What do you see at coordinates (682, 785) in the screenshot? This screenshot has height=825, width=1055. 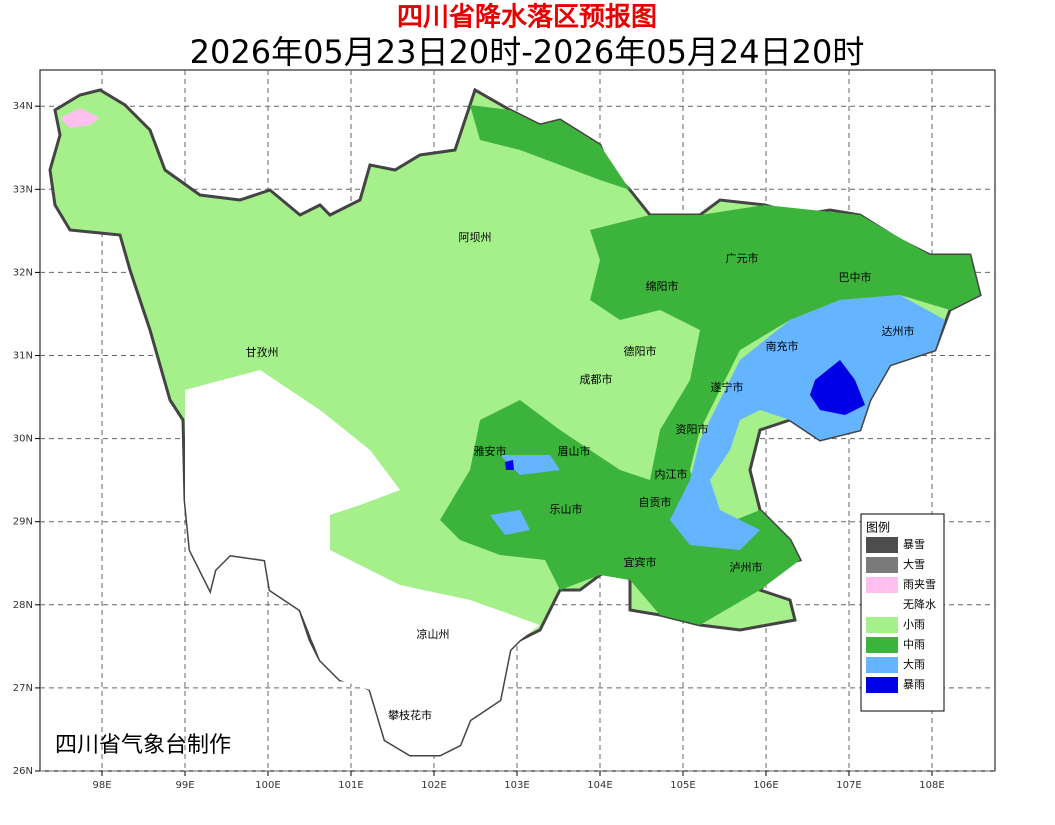 I see `lon-tick-label: 105E` at bounding box center [682, 785].